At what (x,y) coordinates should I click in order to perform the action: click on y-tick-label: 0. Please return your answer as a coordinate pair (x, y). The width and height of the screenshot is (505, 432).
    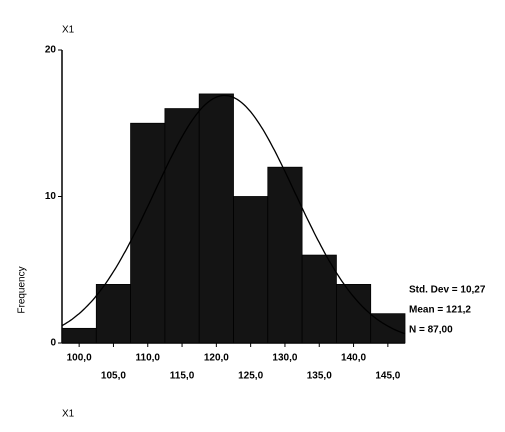
    Looking at the image, I should click on (53, 343).